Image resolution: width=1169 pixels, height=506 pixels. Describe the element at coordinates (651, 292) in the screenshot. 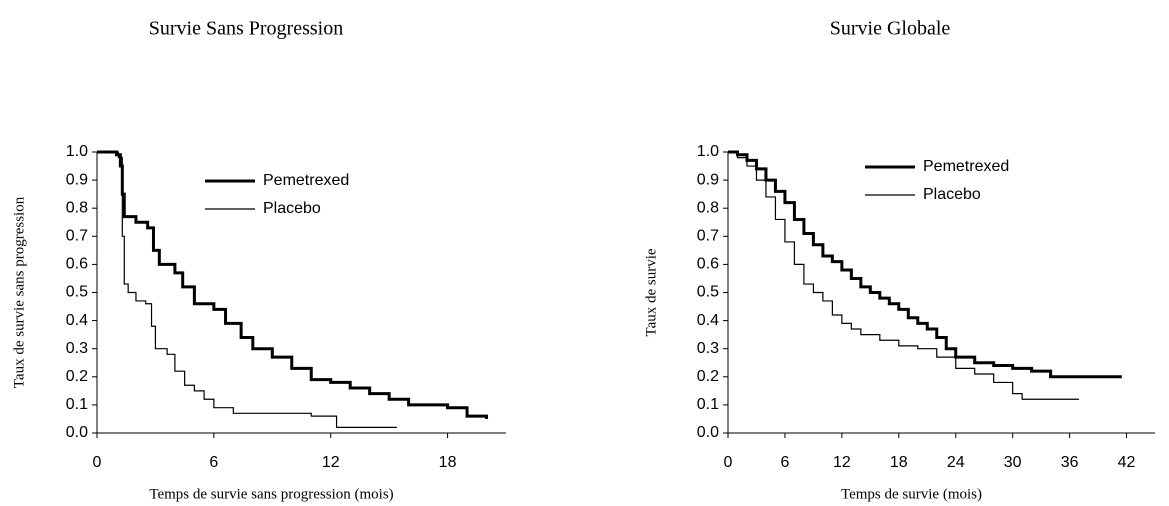

I see `y-axis-label: Taux de survie` at that location.